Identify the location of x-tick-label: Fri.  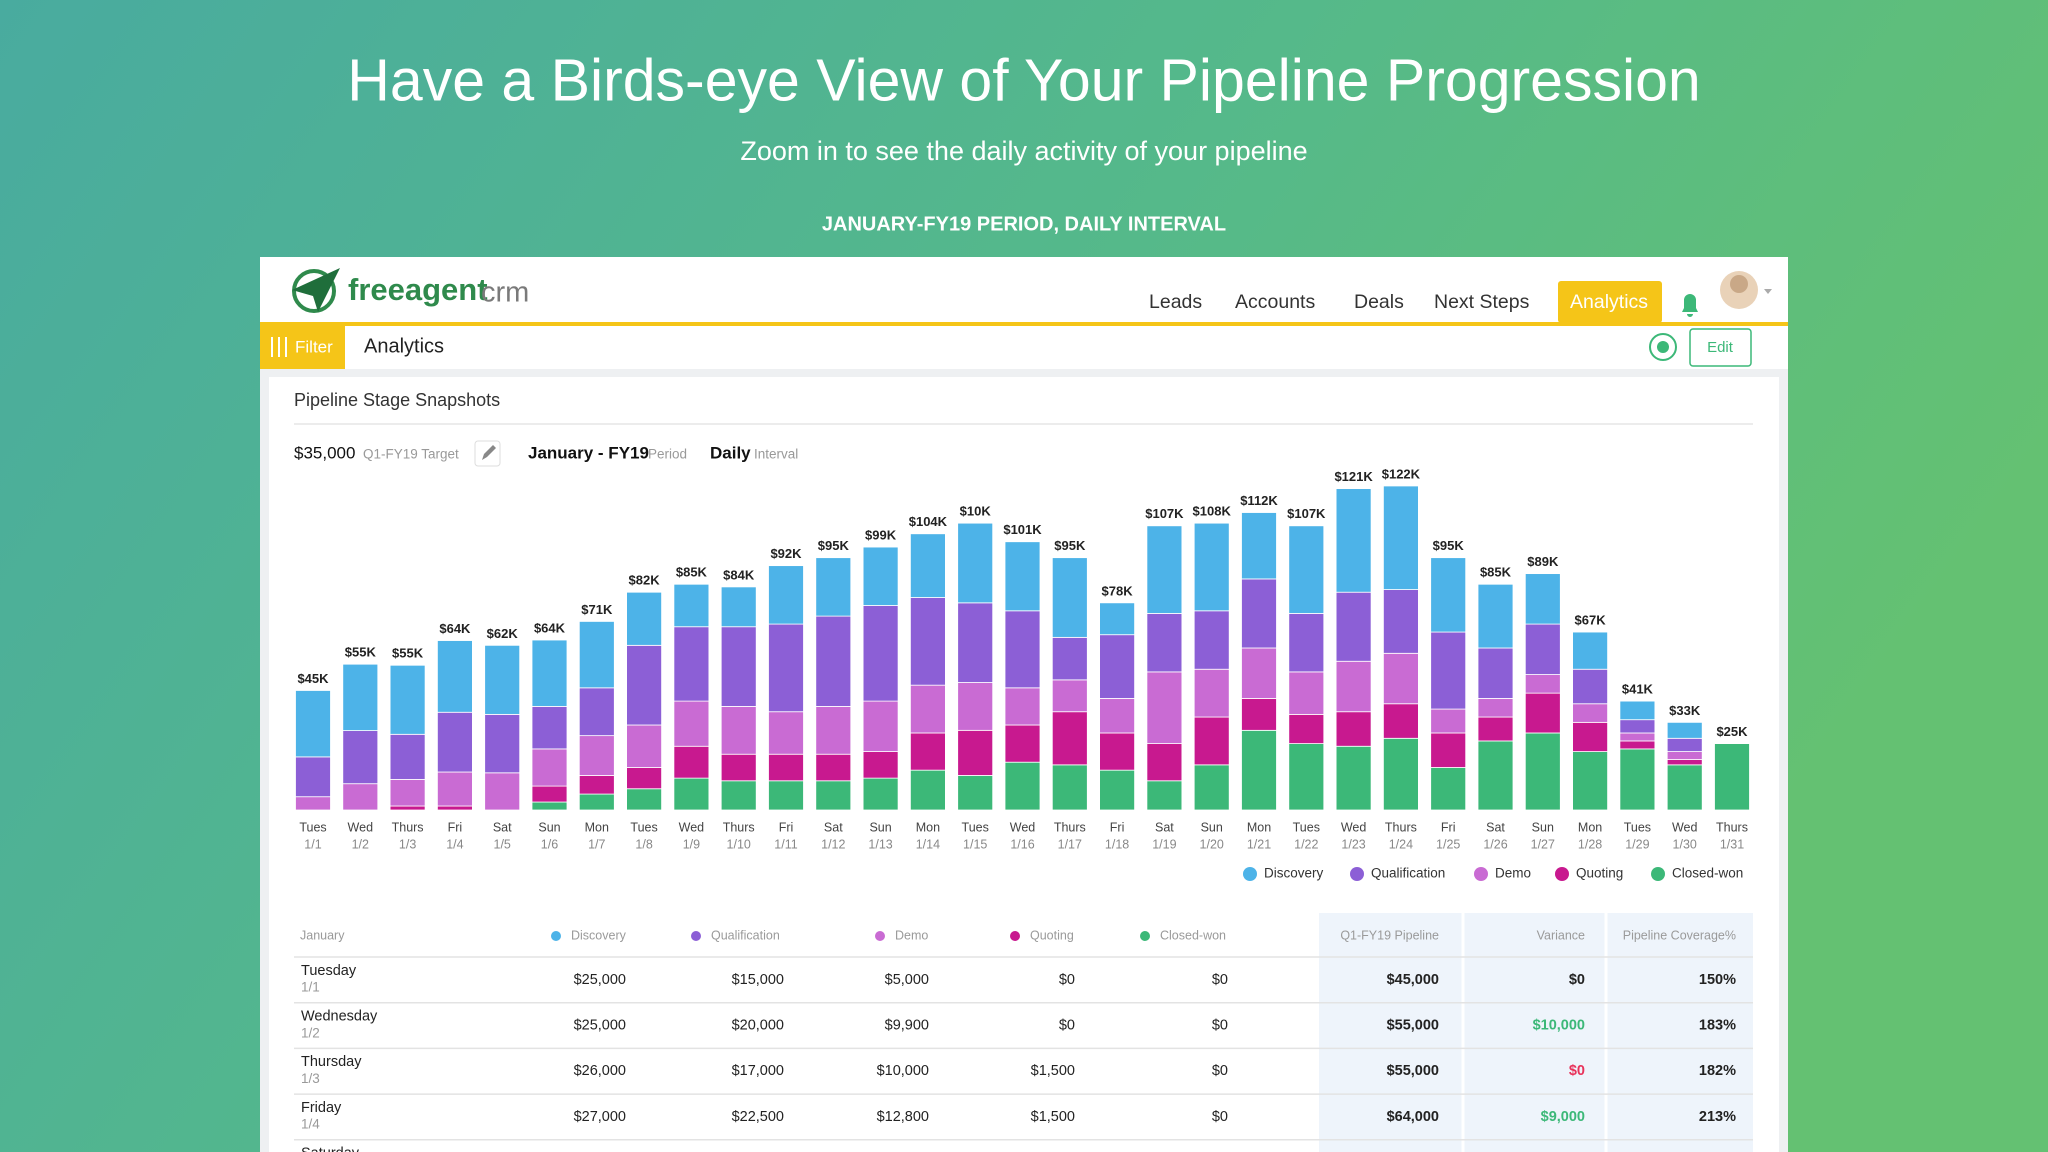
(786, 827).